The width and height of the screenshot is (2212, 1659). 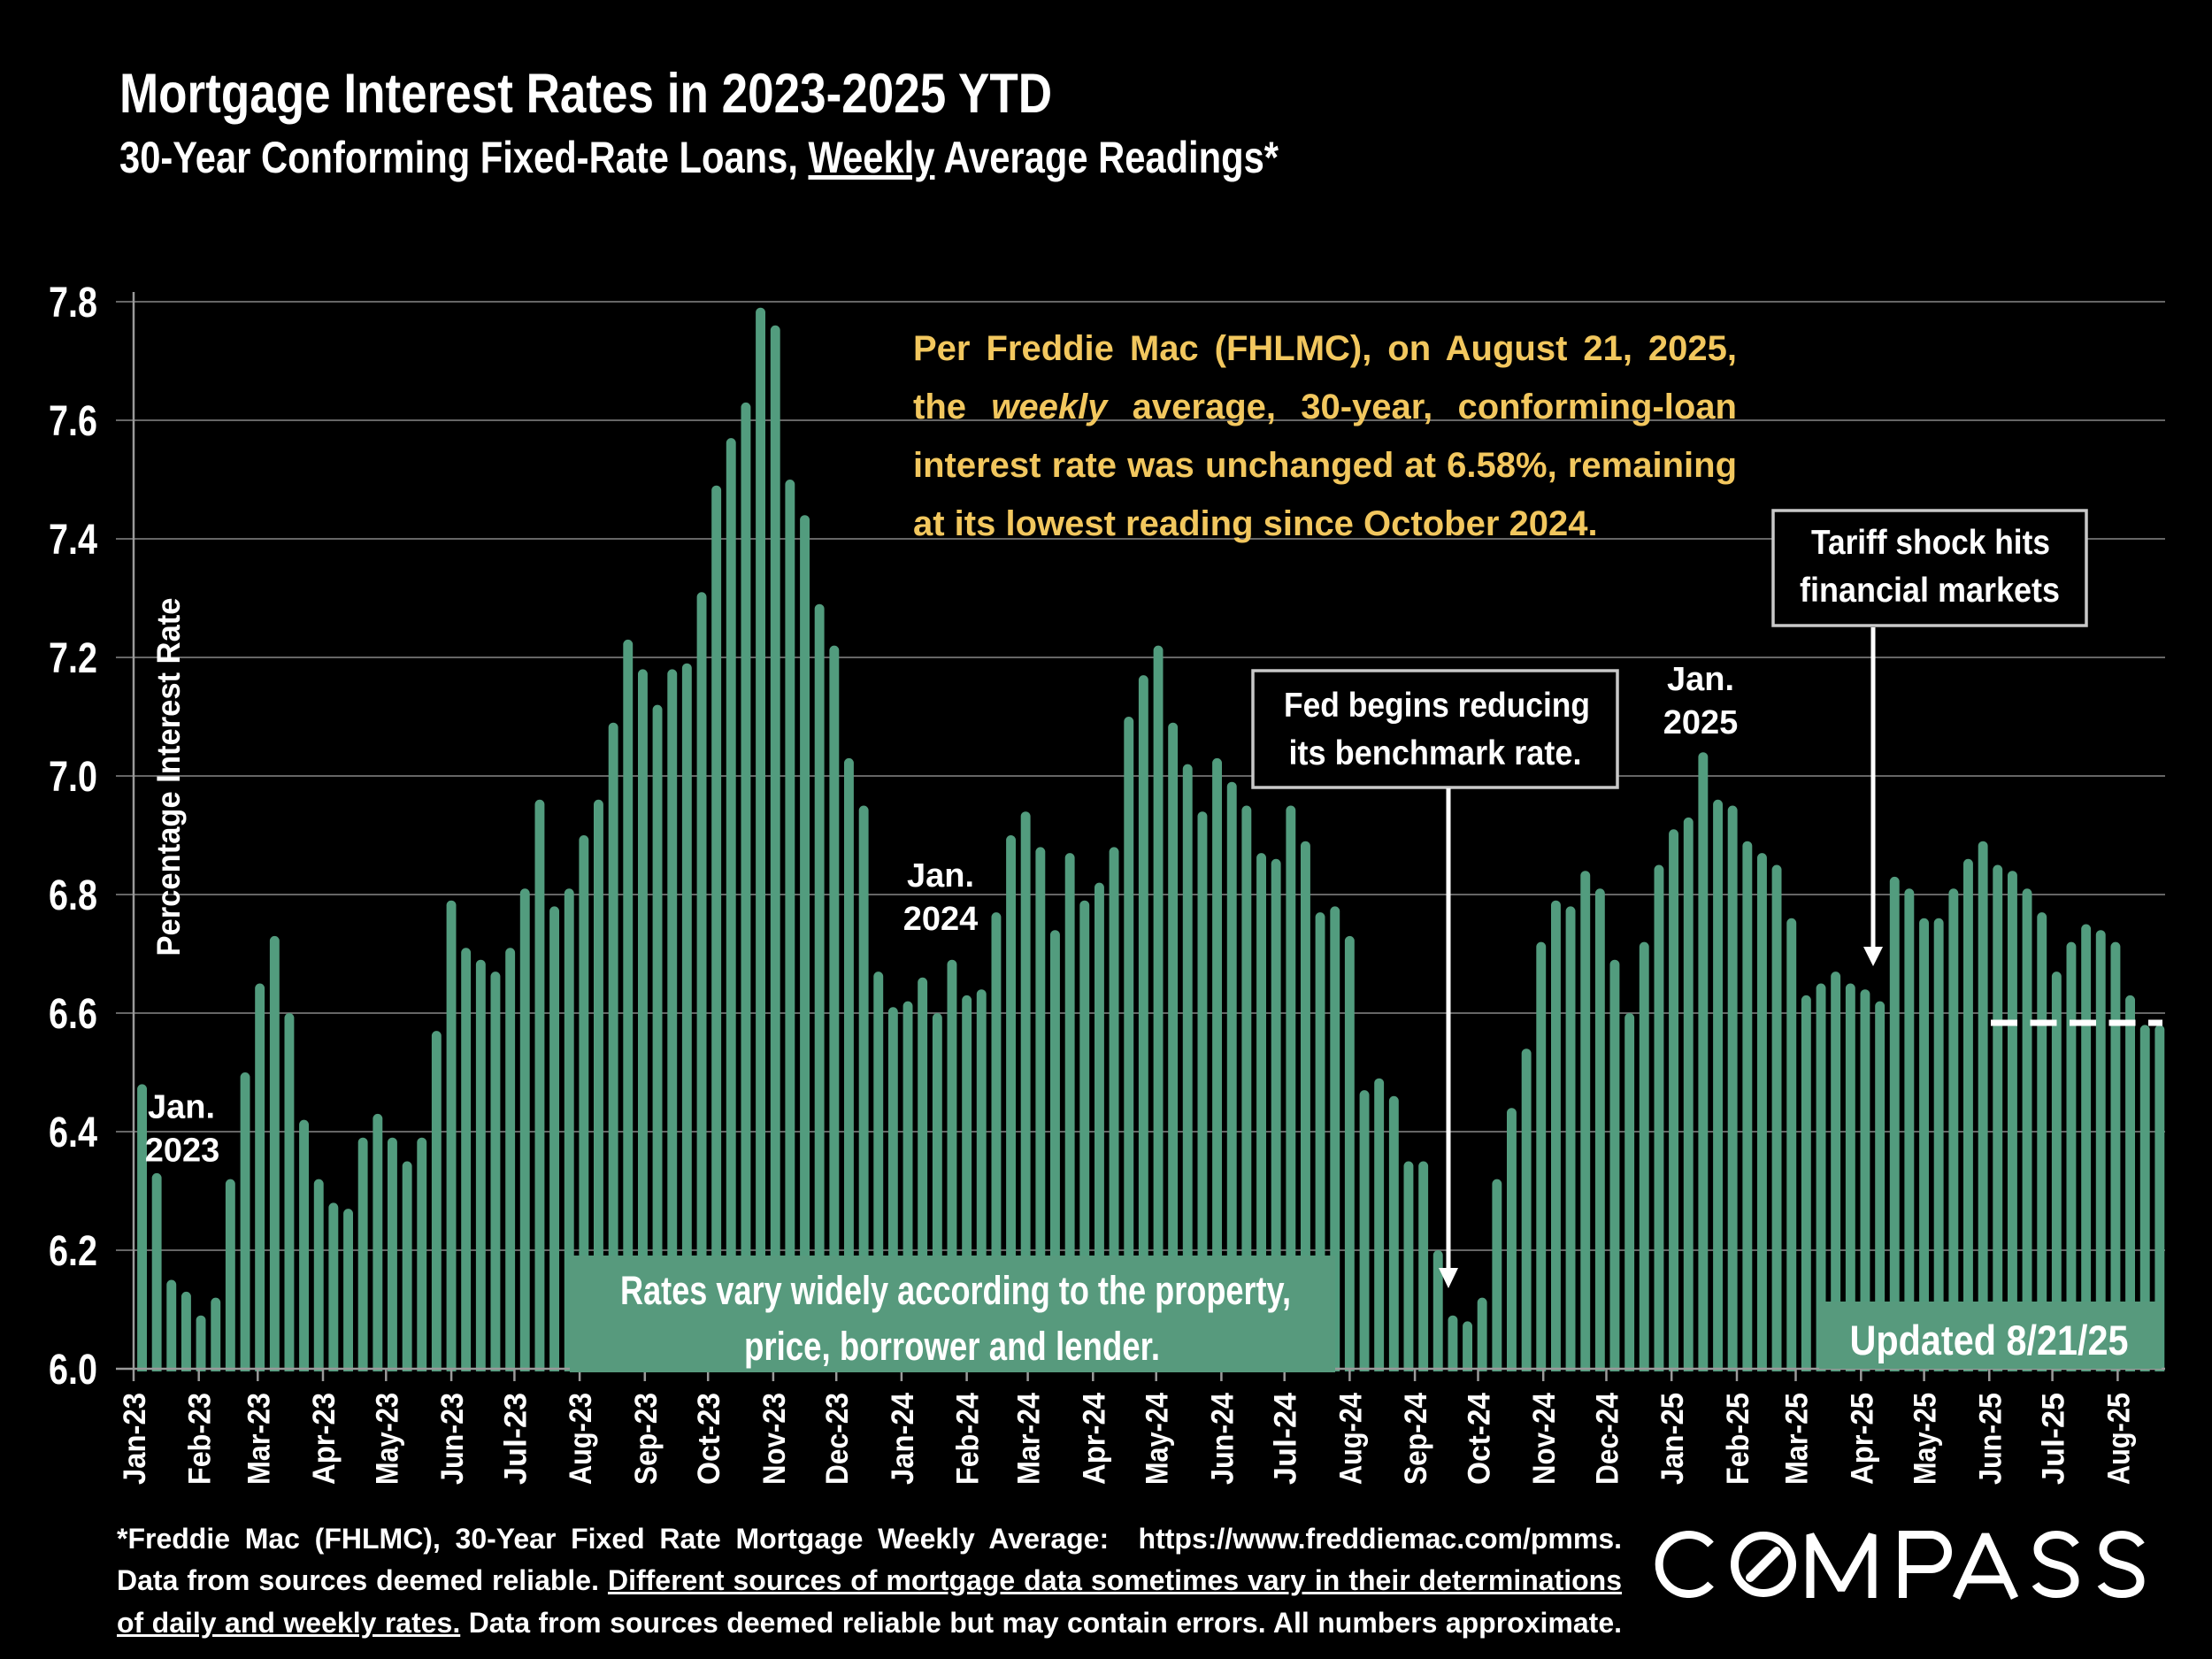 What do you see at coordinates (1608, 1439) in the screenshot?
I see `svg-text: Dec-24` at bounding box center [1608, 1439].